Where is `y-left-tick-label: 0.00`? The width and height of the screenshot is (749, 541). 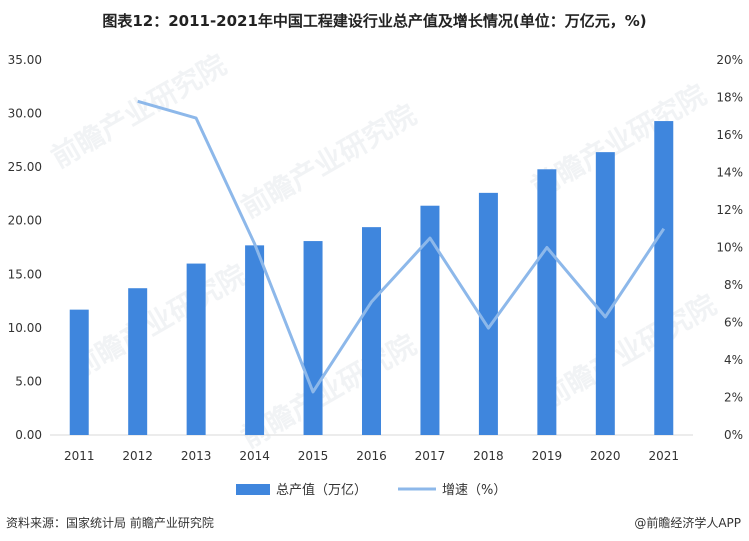
y-left-tick-label: 0.00 is located at coordinates (28, 435).